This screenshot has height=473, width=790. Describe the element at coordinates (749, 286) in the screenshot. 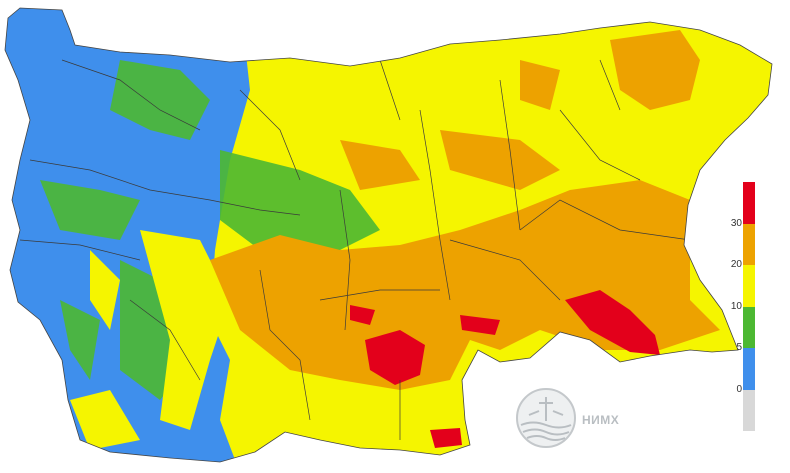

I see `legend-swatch-yellow` at that location.